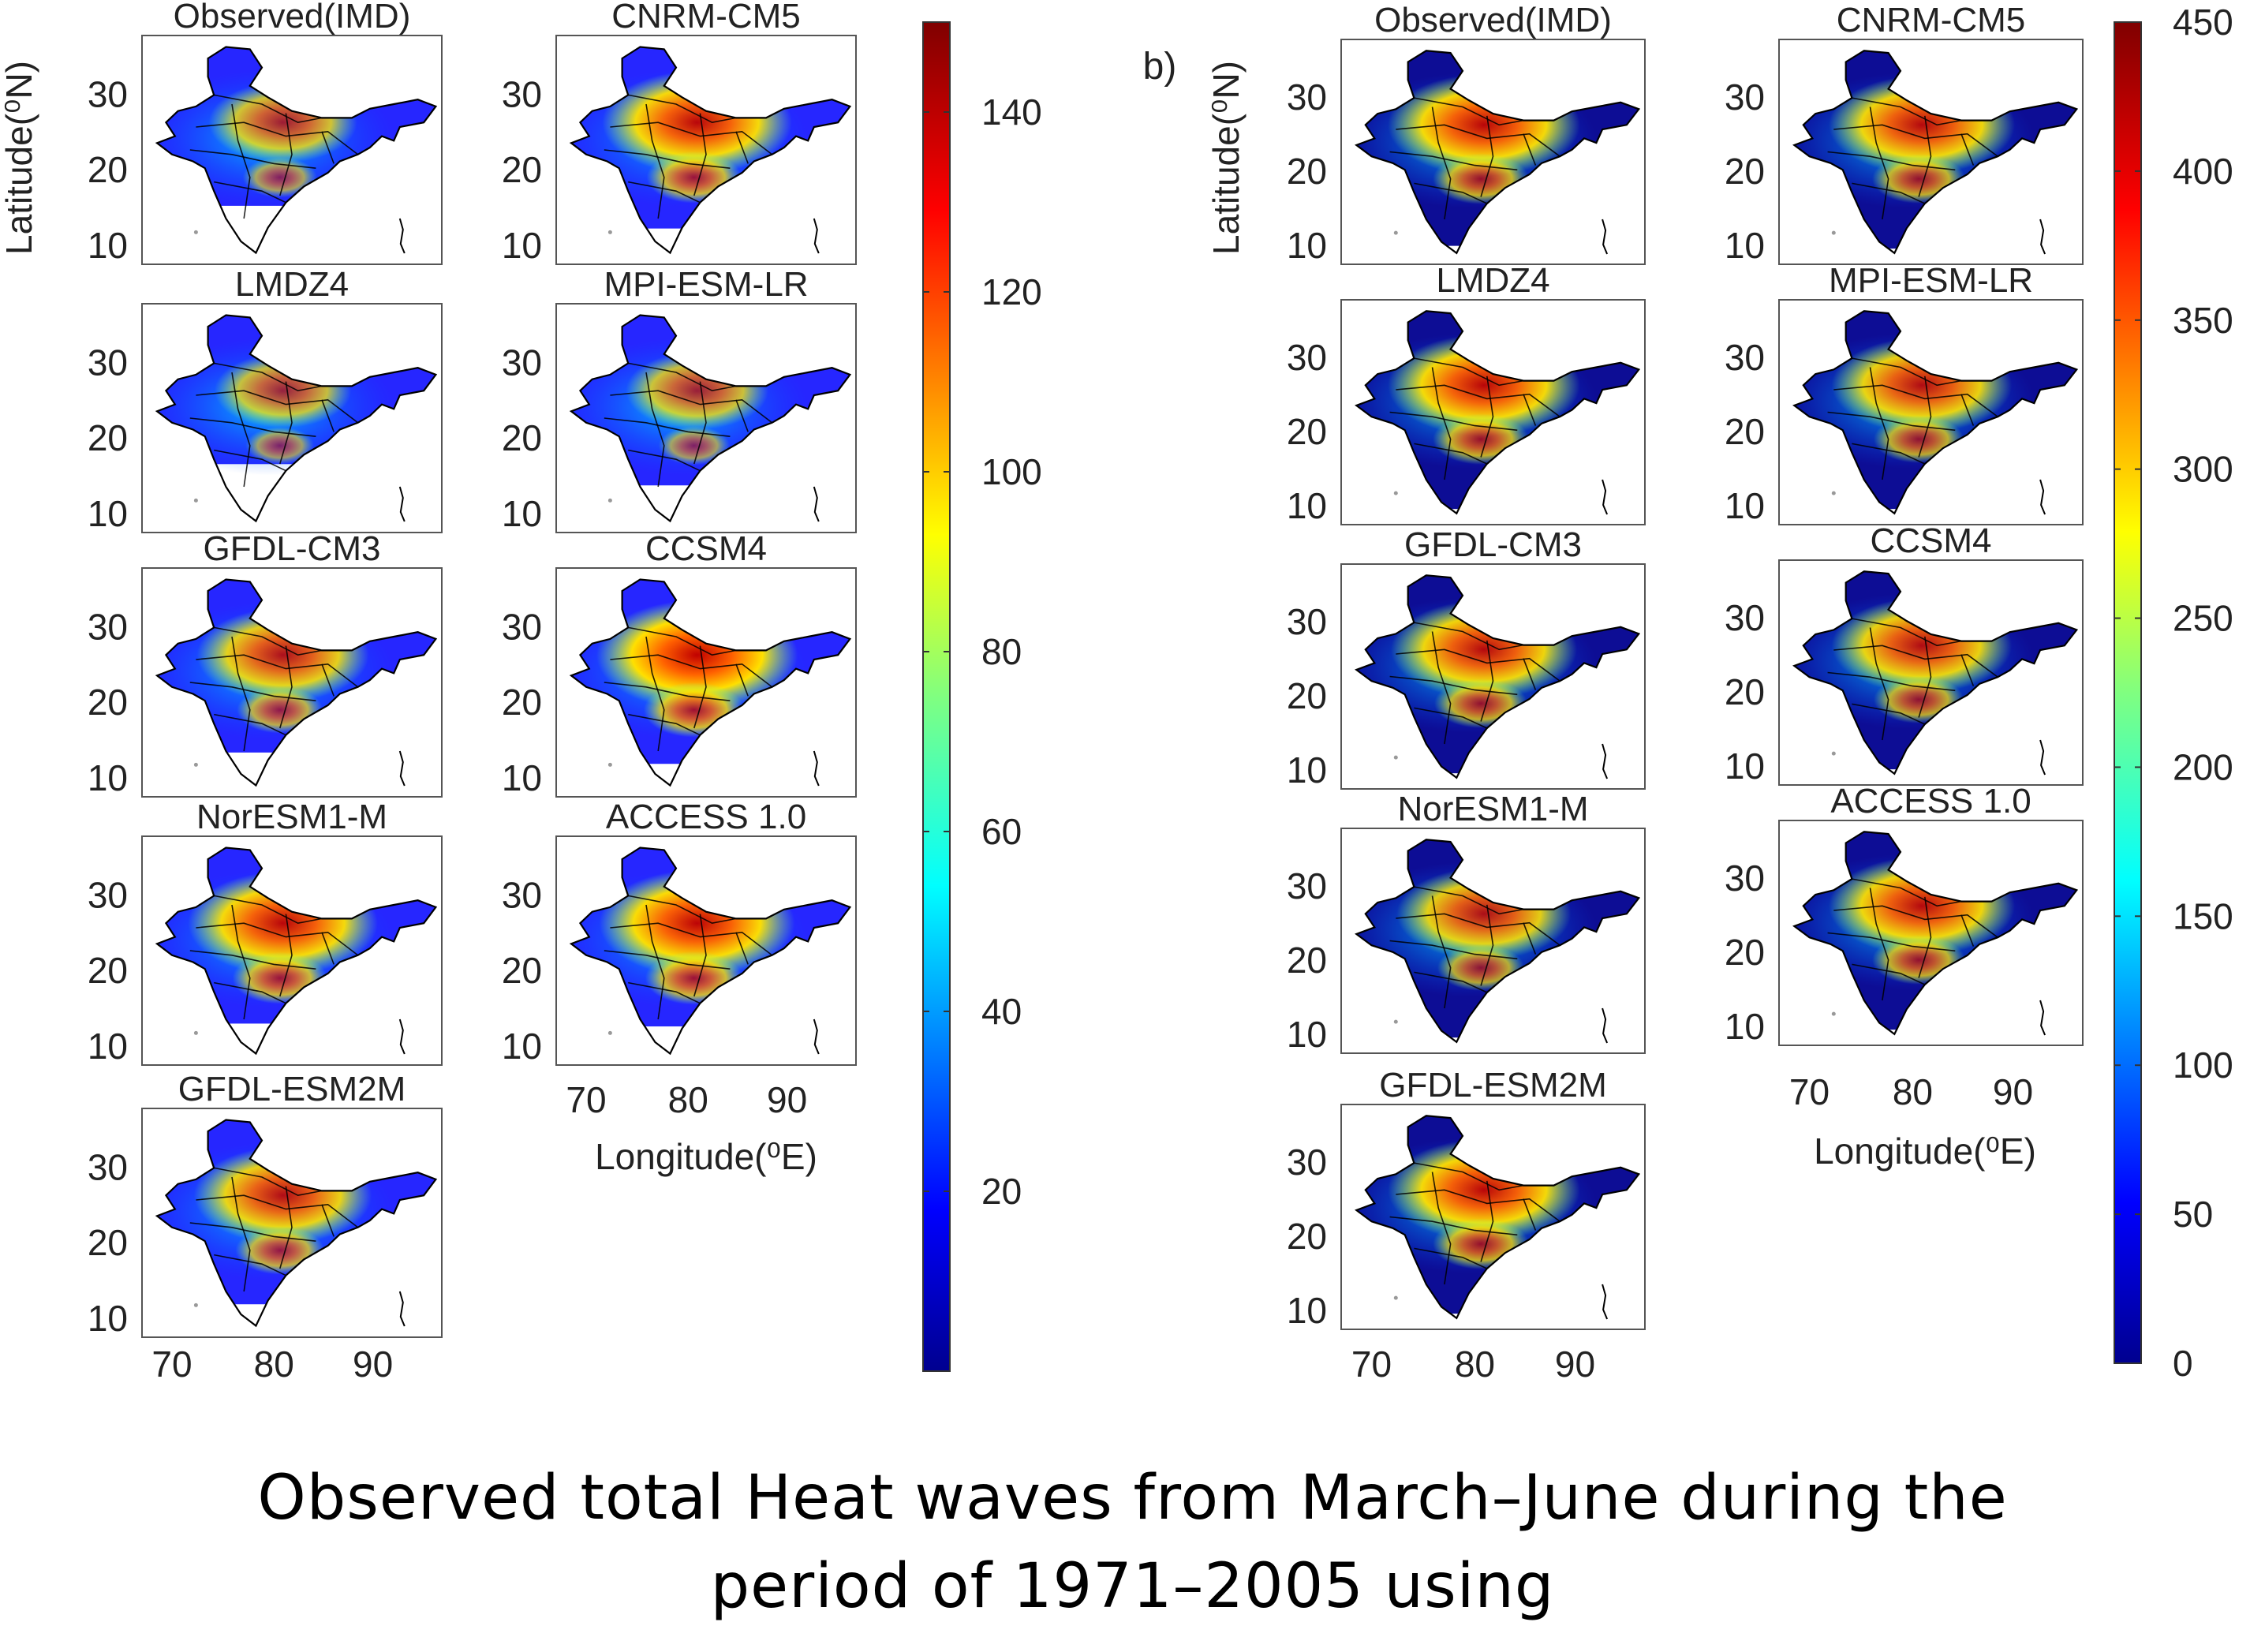 This screenshot has width=2265, height=1652. What do you see at coordinates (292, 18) in the screenshot?
I see `map-title: Observed(IMD)` at bounding box center [292, 18].